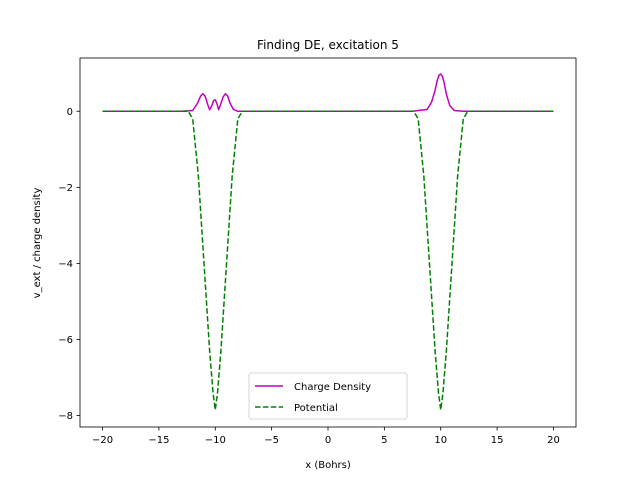  What do you see at coordinates (328, 465) in the screenshot?
I see `x-axis-label: x (Bohrs)` at bounding box center [328, 465].